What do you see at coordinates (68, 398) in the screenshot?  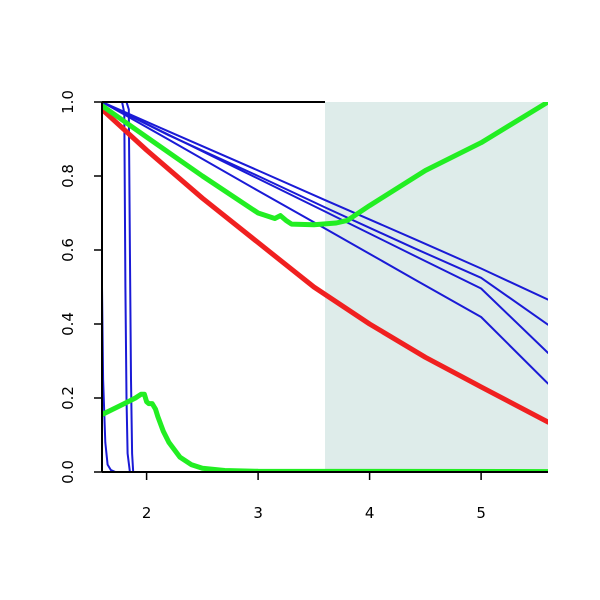 I see `y-tick-label: 0.2` at bounding box center [68, 398].